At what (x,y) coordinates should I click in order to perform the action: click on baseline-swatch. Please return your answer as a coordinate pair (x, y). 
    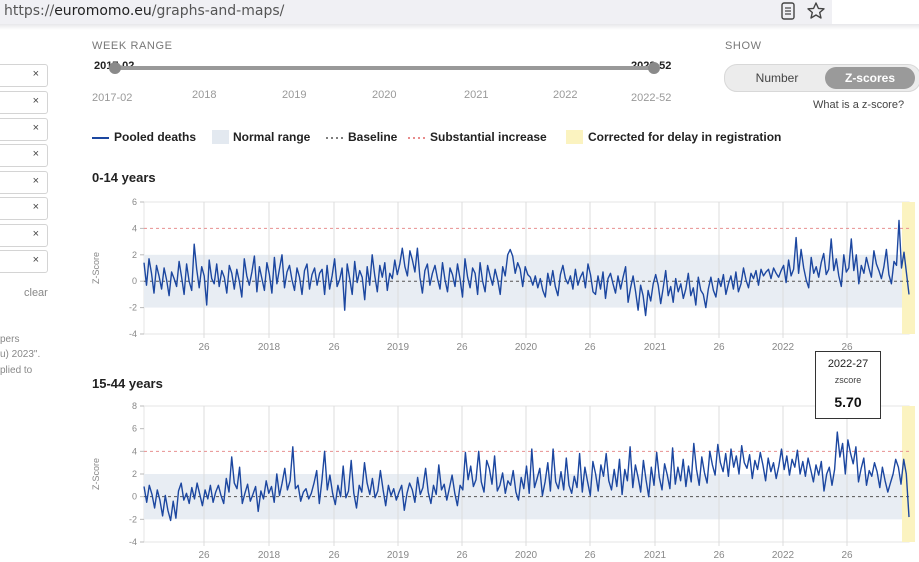
    Looking at the image, I should click on (334, 138).